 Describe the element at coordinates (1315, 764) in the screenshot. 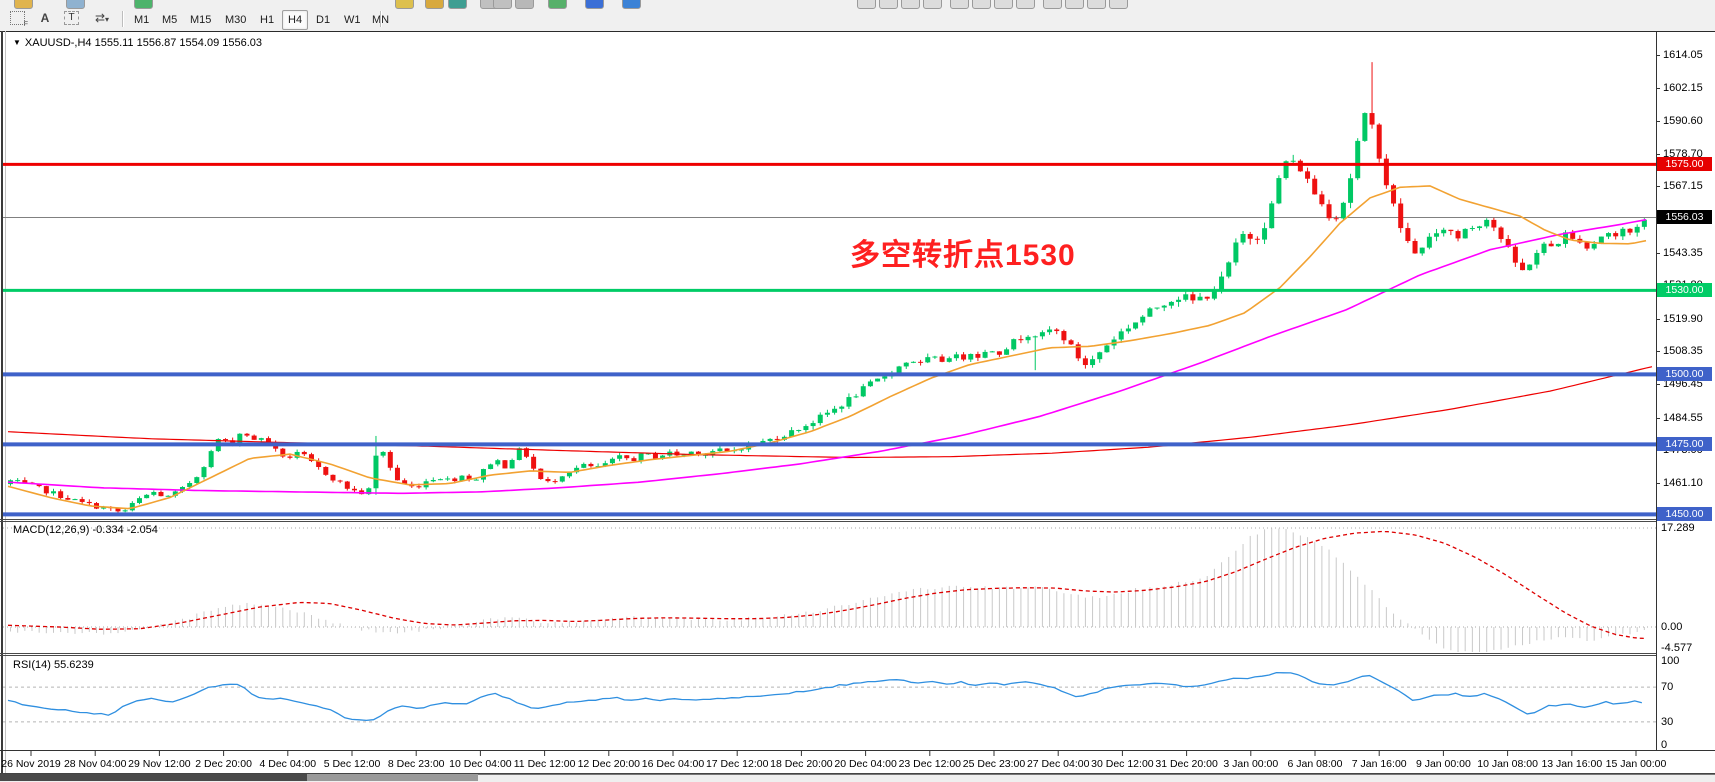

I see `time-label: 6 Jan 08:00` at that location.